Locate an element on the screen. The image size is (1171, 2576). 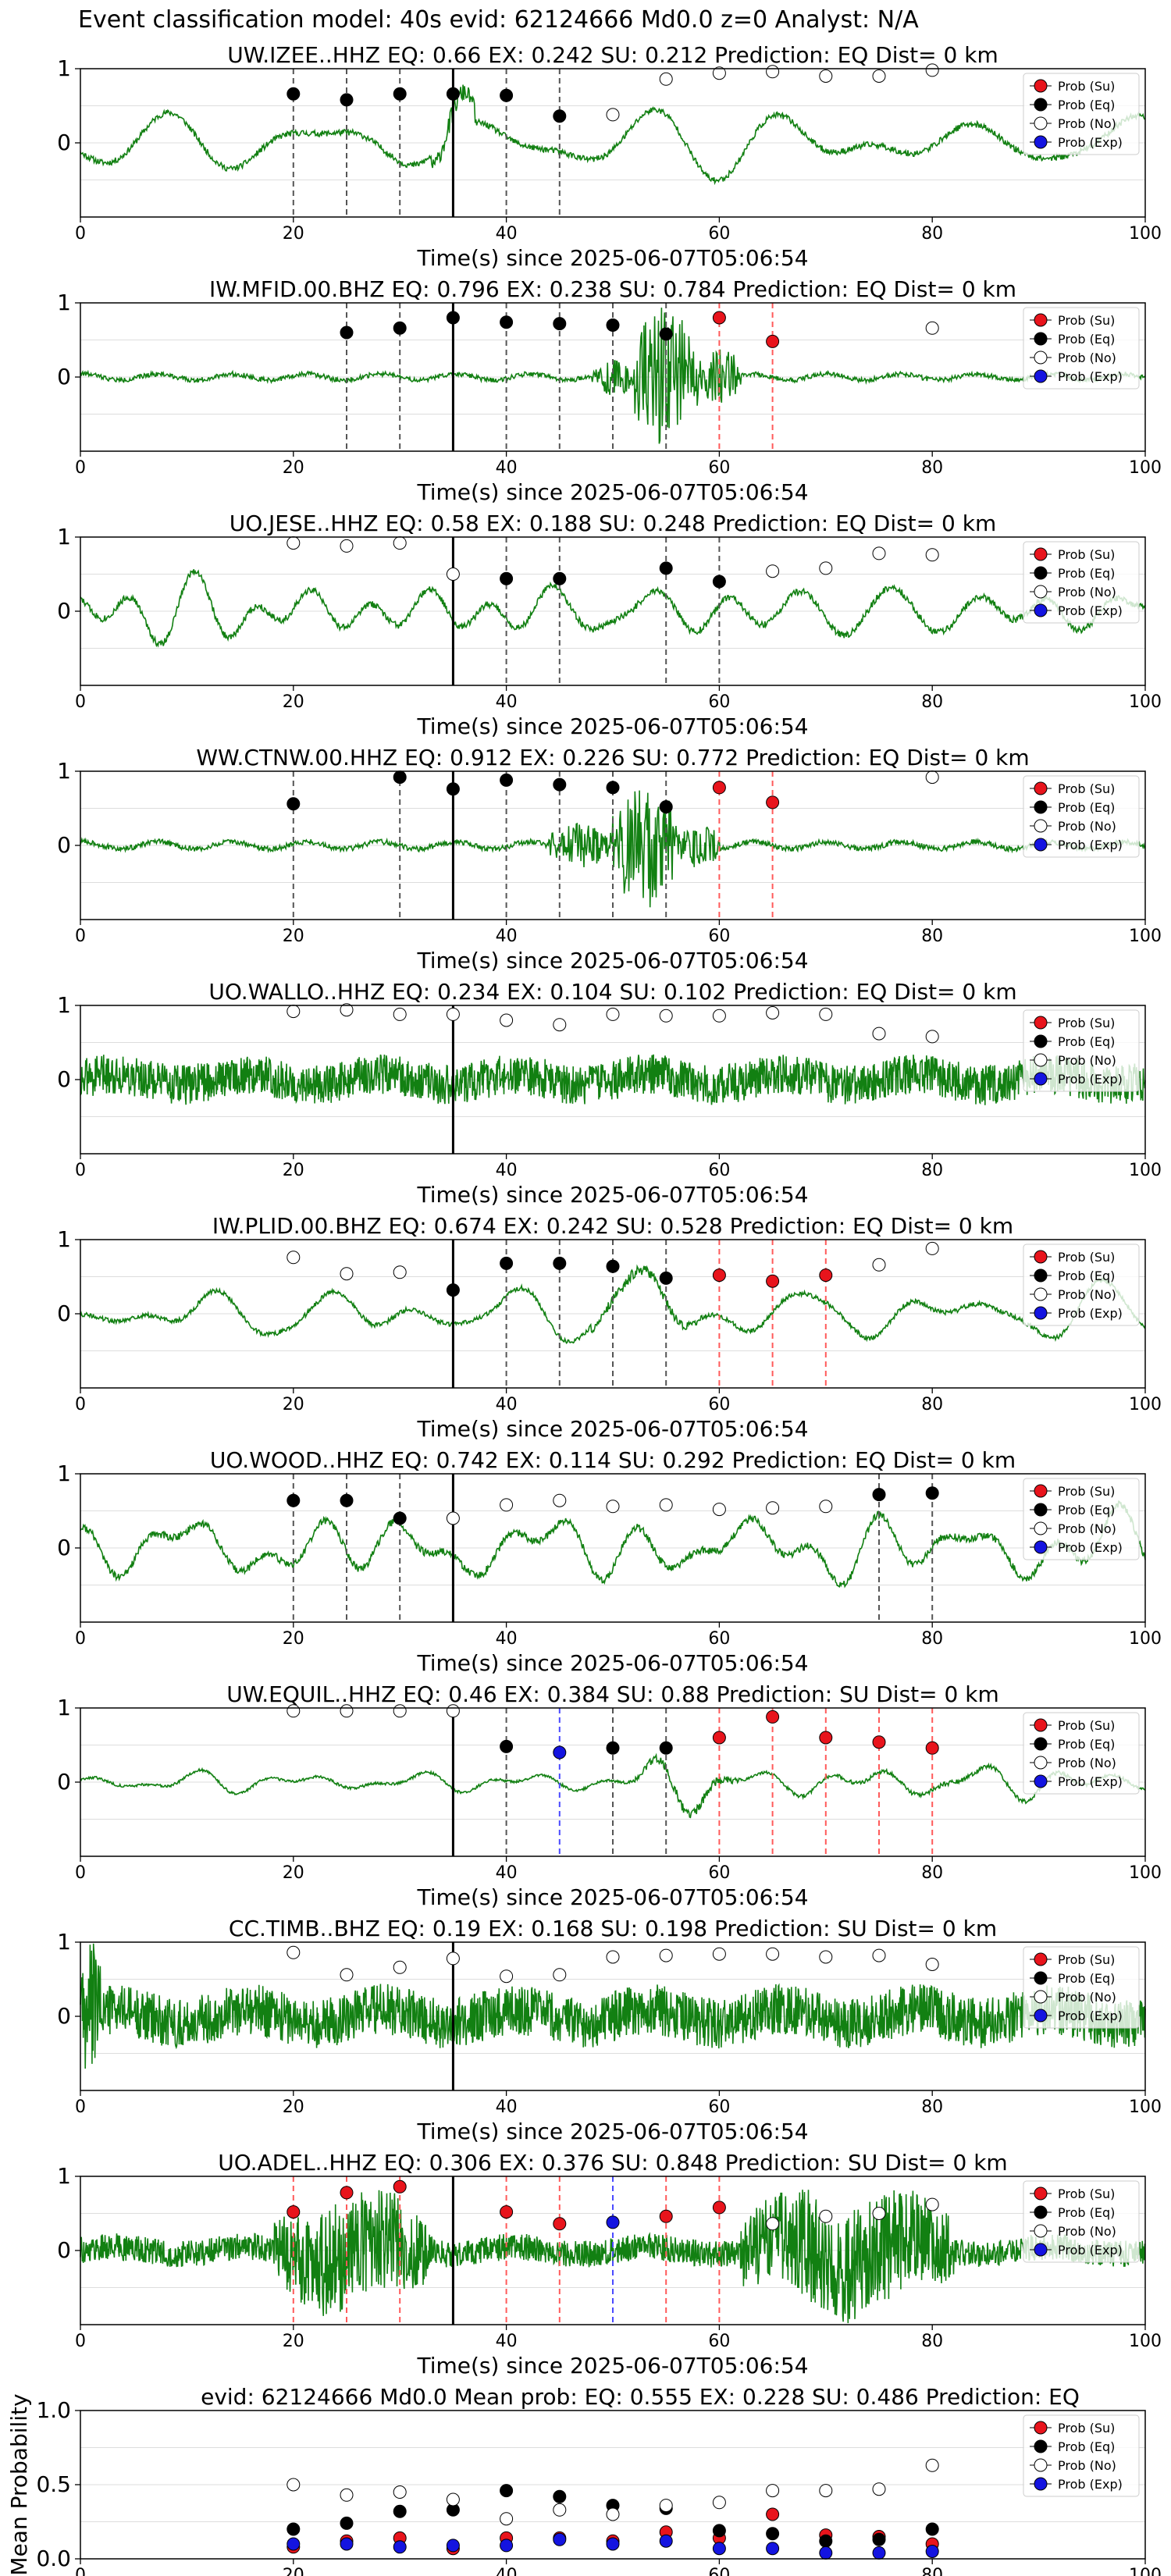
waveform-trace is located at coordinates (613, 849).